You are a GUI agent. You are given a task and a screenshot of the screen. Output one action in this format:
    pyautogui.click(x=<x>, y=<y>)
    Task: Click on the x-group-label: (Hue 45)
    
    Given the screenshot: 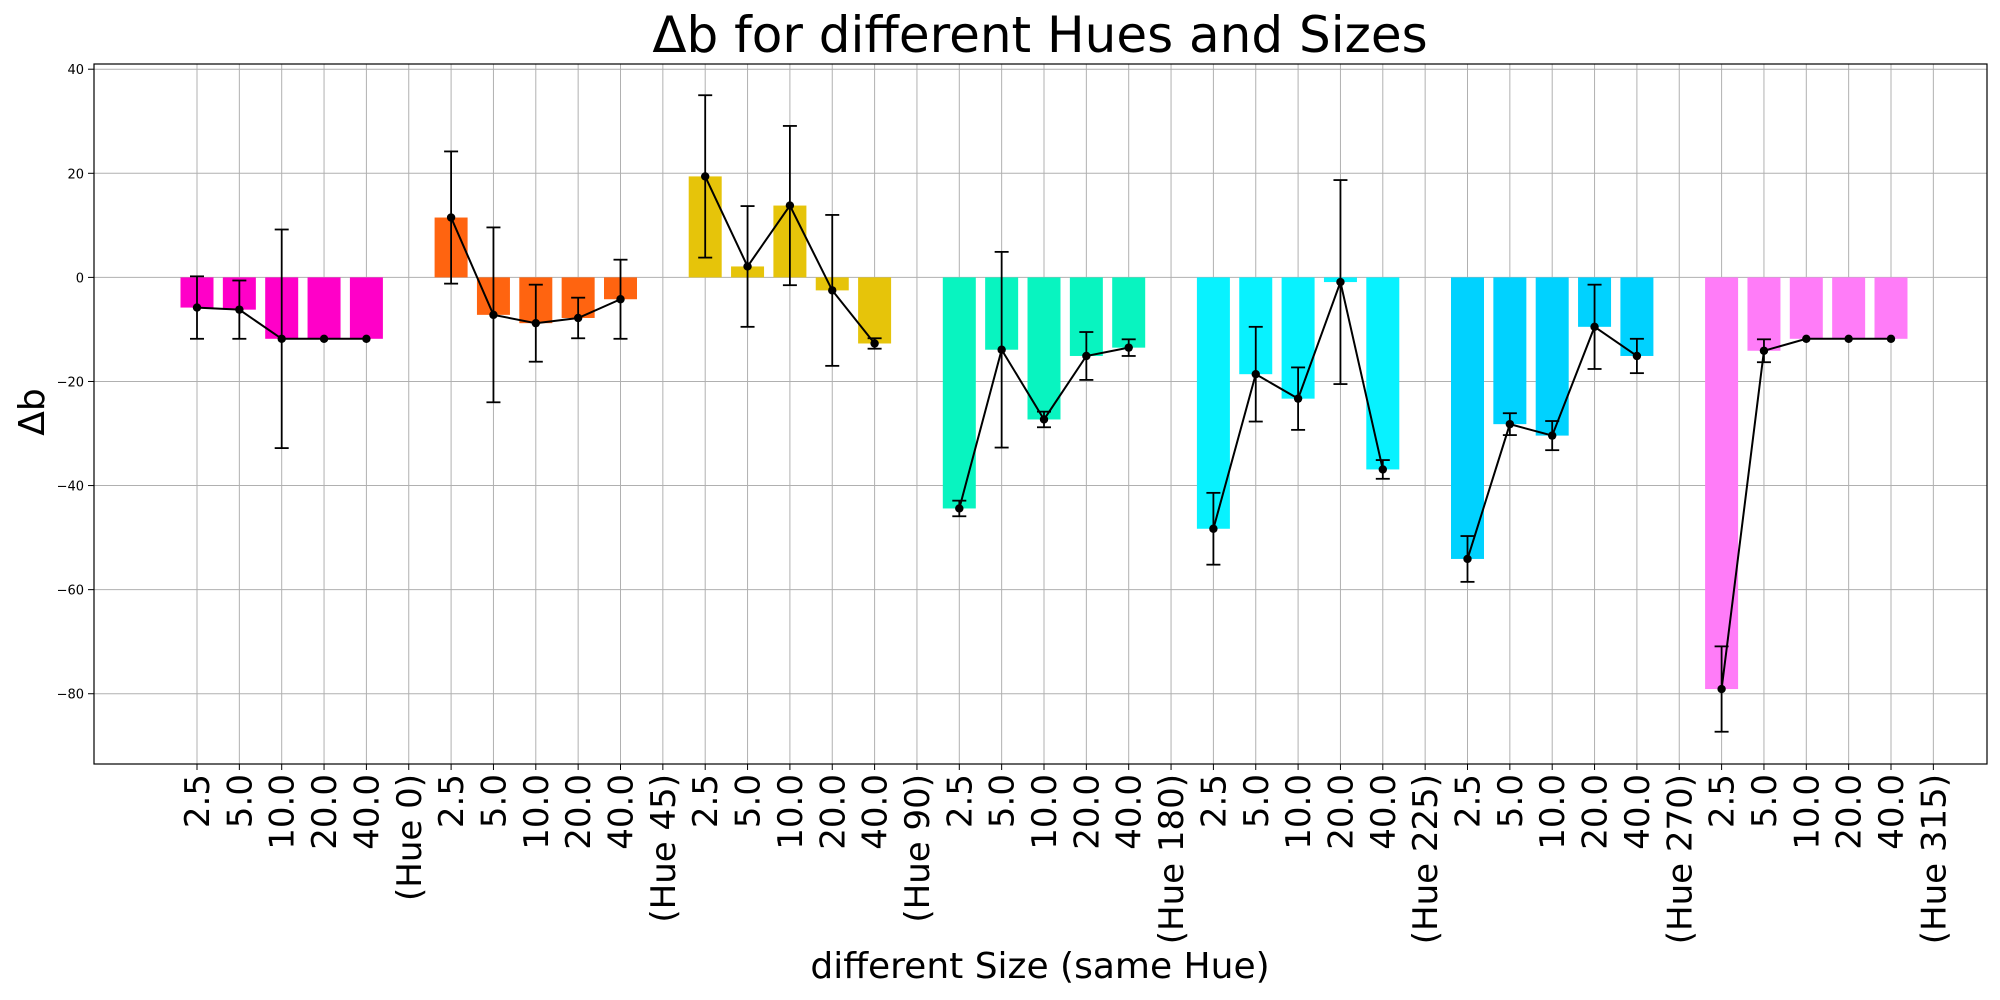 What is the action you would take?
    pyautogui.click(x=664, y=848)
    